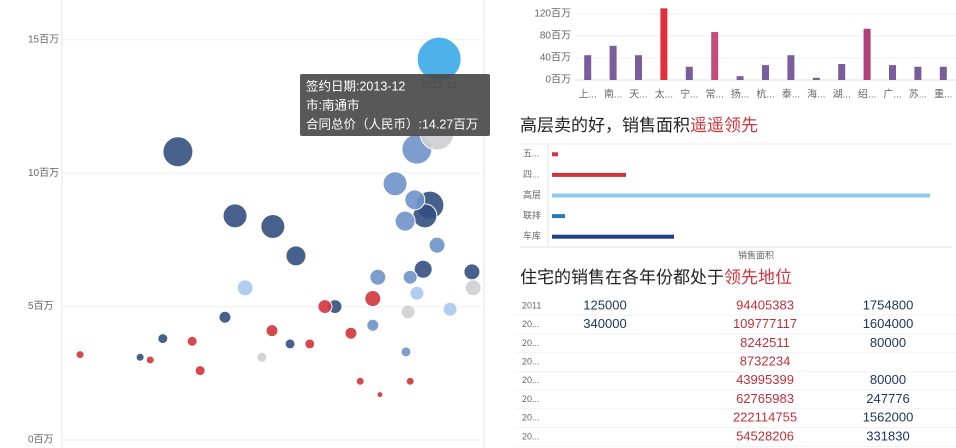 Image resolution: width=956 pixels, height=448 pixels. What do you see at coordinates (765, 361) in the screenshot?
I see `table-cell: 8732234` at bounding box center [765, 361].